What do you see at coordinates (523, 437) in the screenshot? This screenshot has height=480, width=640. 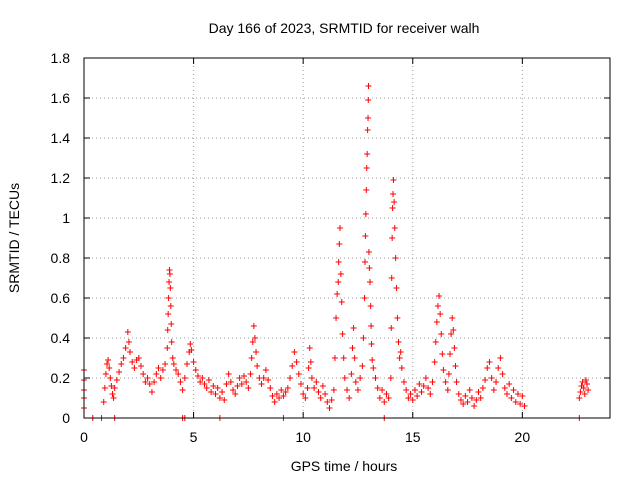 I see `x-tick-label: 20` at bounding box center [523, 437].